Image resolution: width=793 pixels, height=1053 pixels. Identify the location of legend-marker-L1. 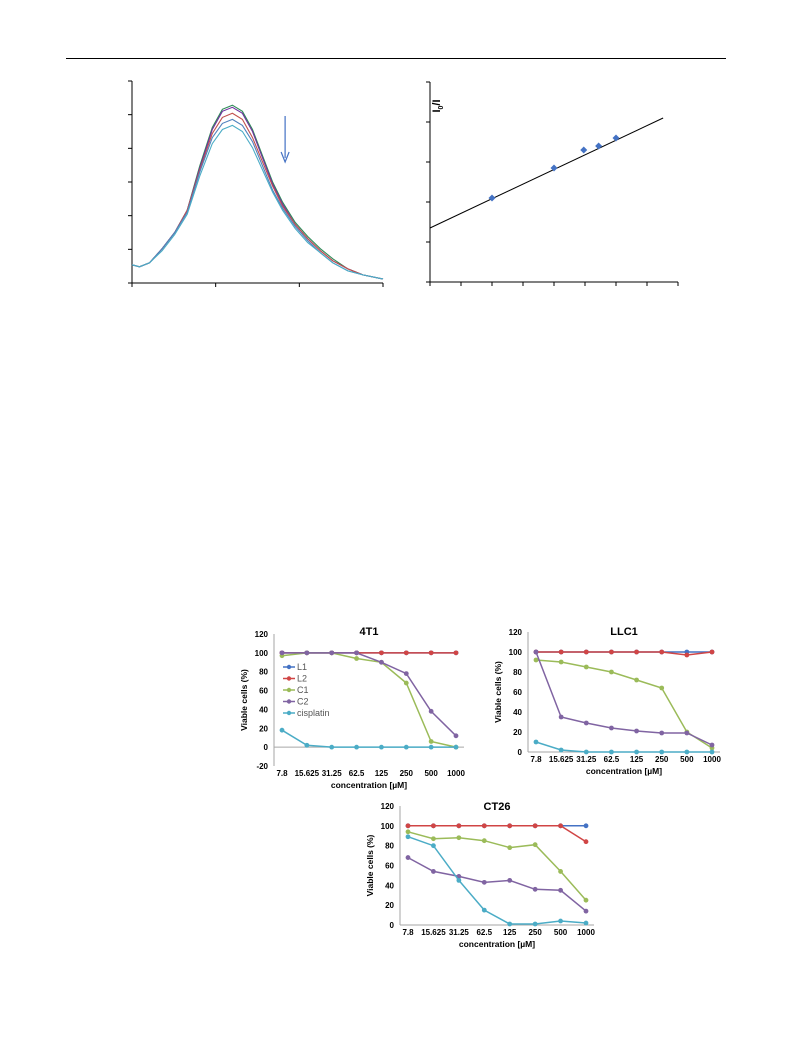
(289, 667).